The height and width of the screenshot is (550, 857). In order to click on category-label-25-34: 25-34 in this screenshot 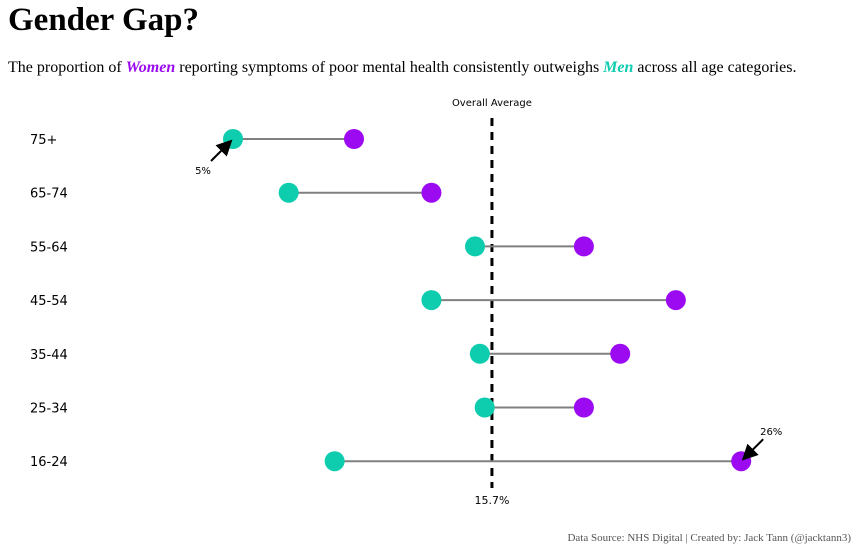, I will do `click(49, 409)`.